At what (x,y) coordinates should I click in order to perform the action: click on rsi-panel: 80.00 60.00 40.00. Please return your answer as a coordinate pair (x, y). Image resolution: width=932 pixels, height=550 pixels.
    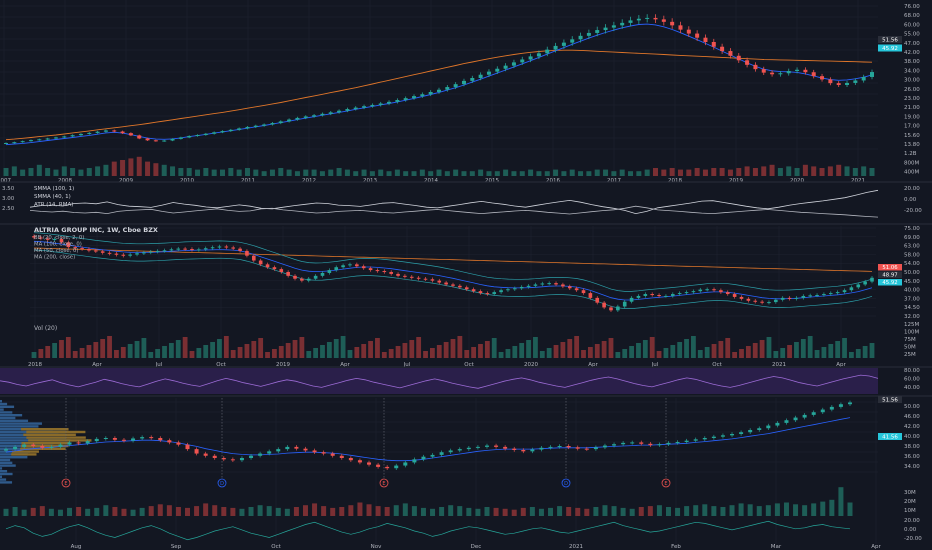
    Looking at the image, I should click on (466, 380).